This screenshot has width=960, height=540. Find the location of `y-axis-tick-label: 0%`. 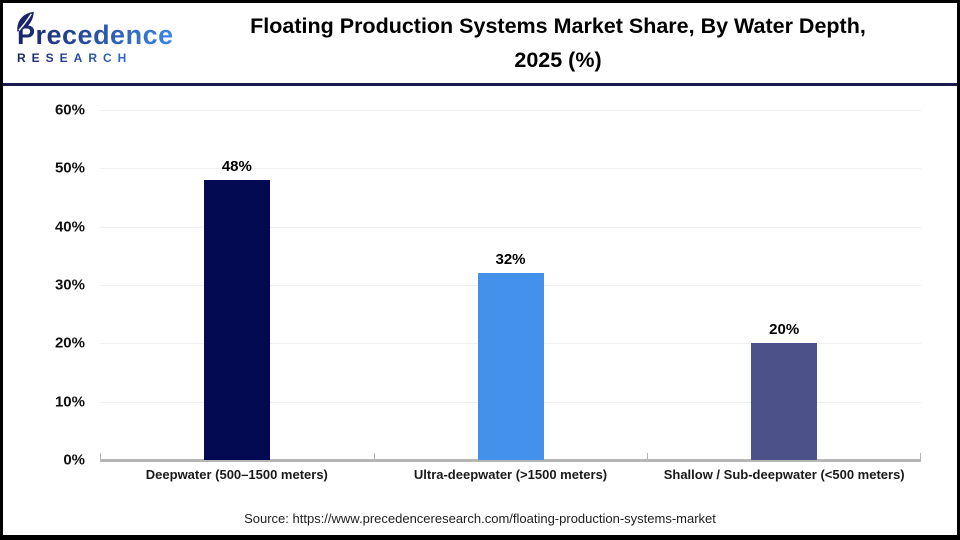

y-axis-tick-label: 0% is located at coordinates (74, 460).